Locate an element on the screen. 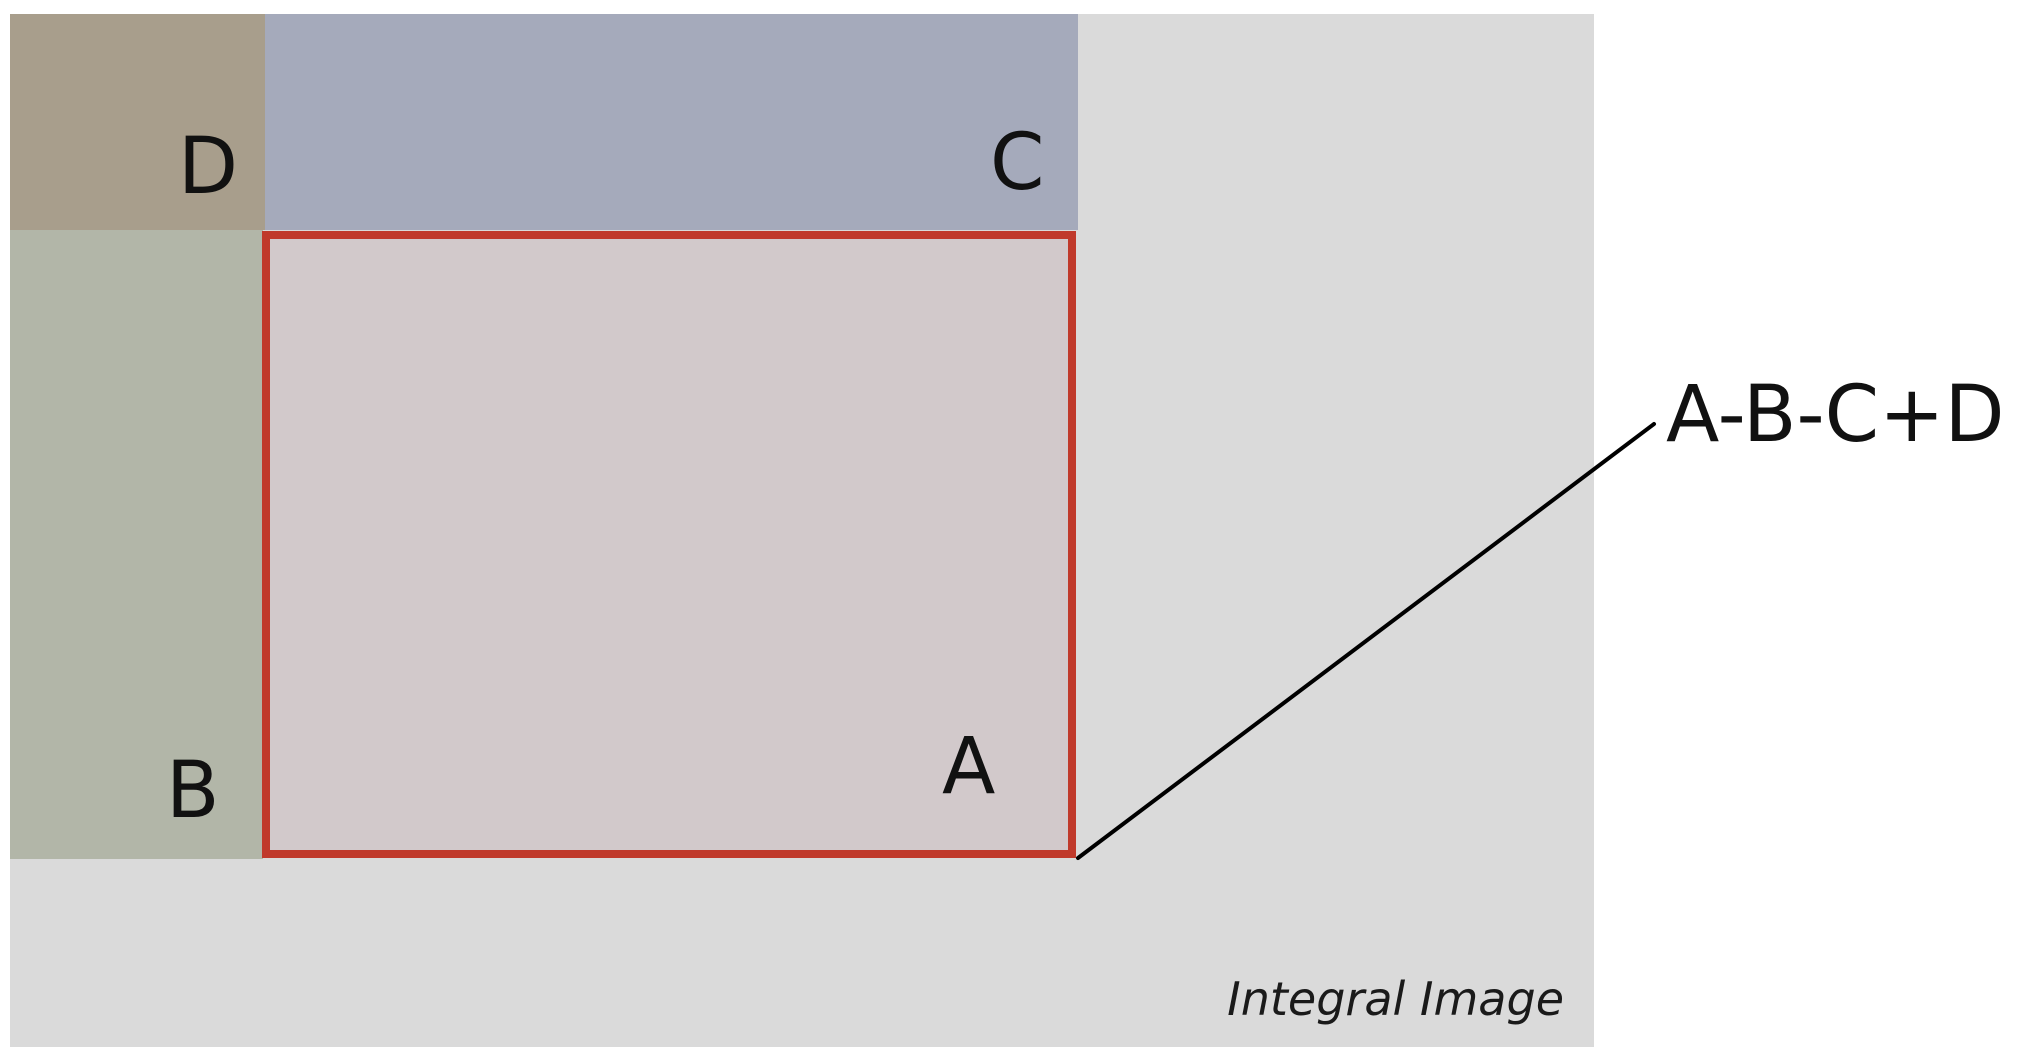  region-b is located at coordinates (136, 544).